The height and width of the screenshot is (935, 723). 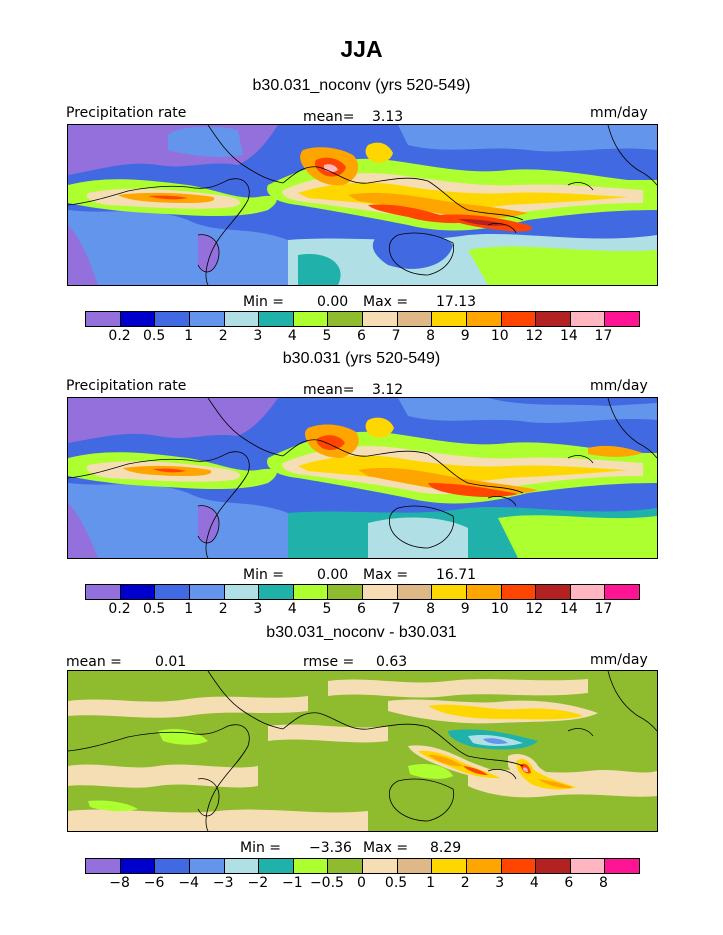 I want to click on panel2-max-value: 16.71, so click(x=456, y=575).